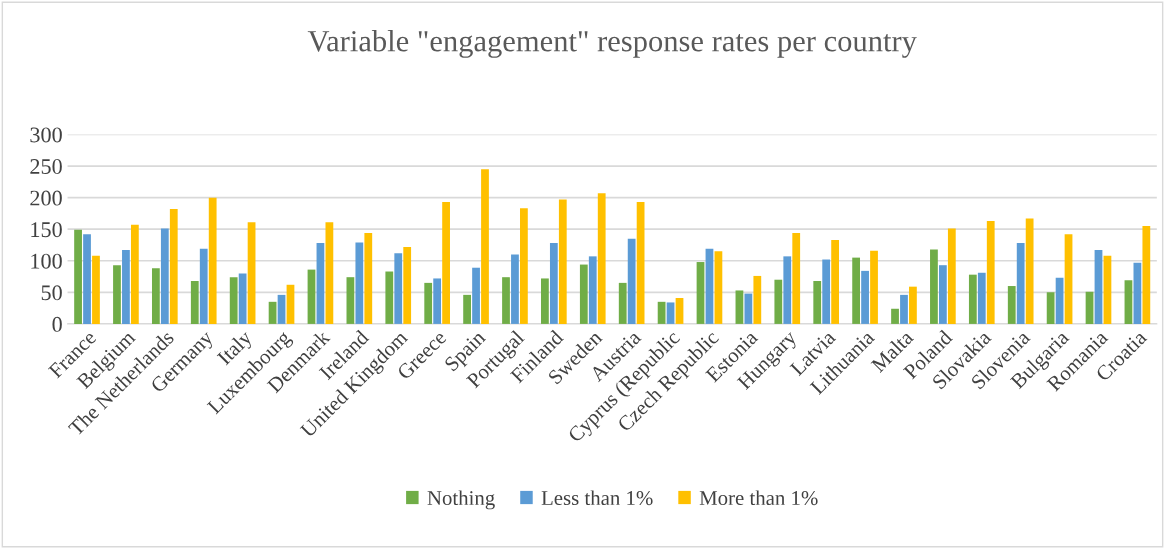  Describe the element at coordinates (461, 500) in the screenshot. I see `legend-label: Nothing` at that location.